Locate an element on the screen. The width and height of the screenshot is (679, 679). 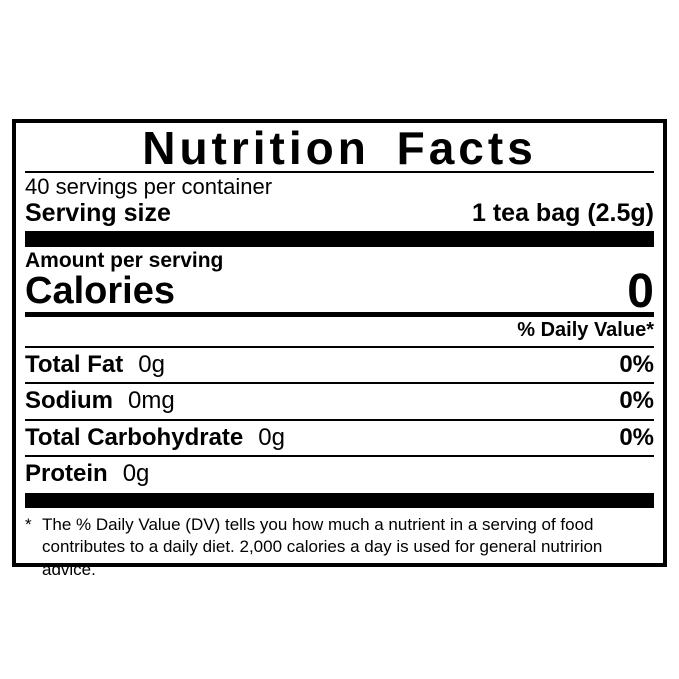
calories-row: Calories 0 is located at coordinates (339, 292).